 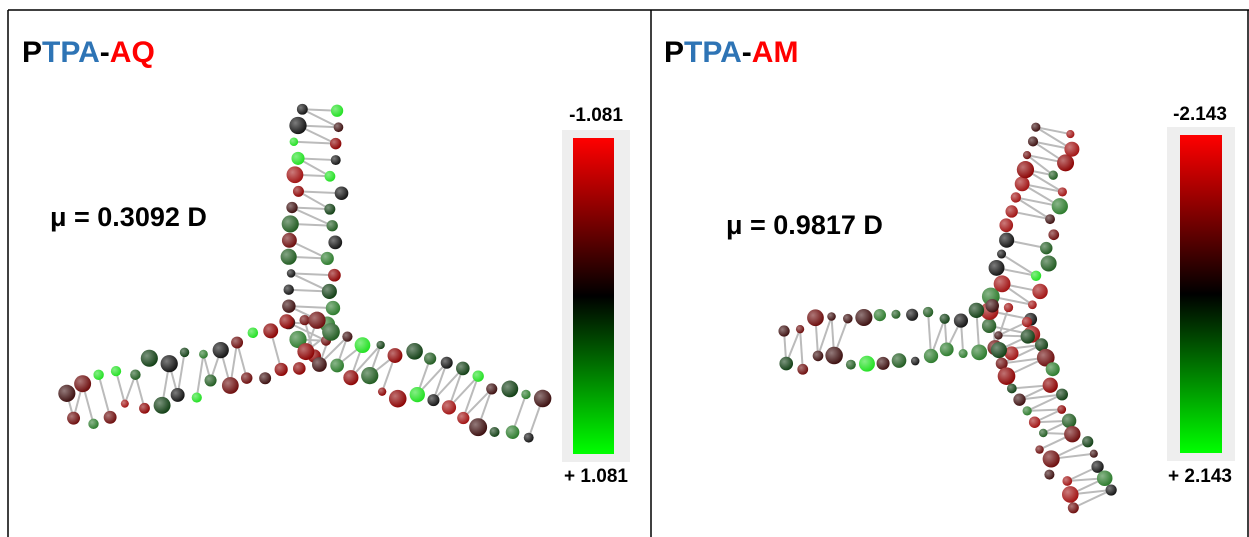 I want to click on panel-title: PTPA-AM, so click(x=731, y=52).